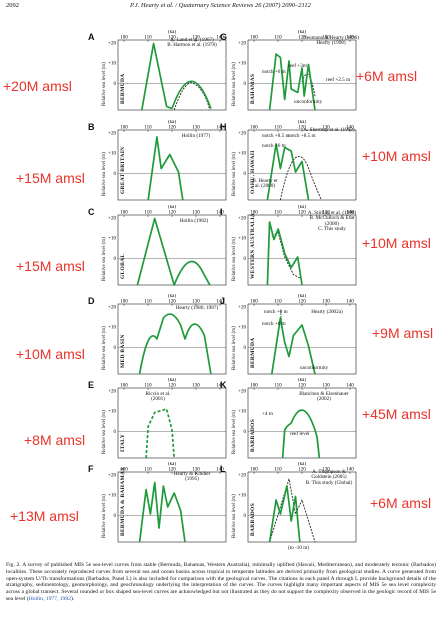 Image resolution: width=442 pixels, height=620 pixels. Describe the element at coordinates (123, 501) in the screenshot. I see `region-label: BERMUDA & BAHAMAS` at that location.